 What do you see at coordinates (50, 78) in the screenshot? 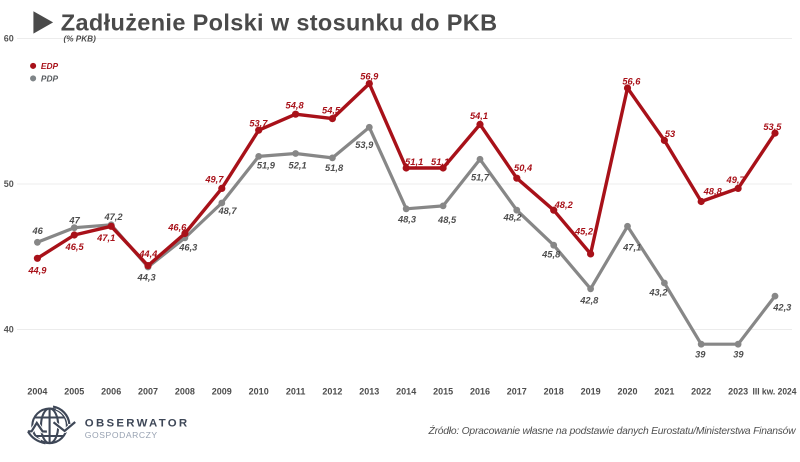
I see `svg-text: PDP` at bounding box center [50, 78].